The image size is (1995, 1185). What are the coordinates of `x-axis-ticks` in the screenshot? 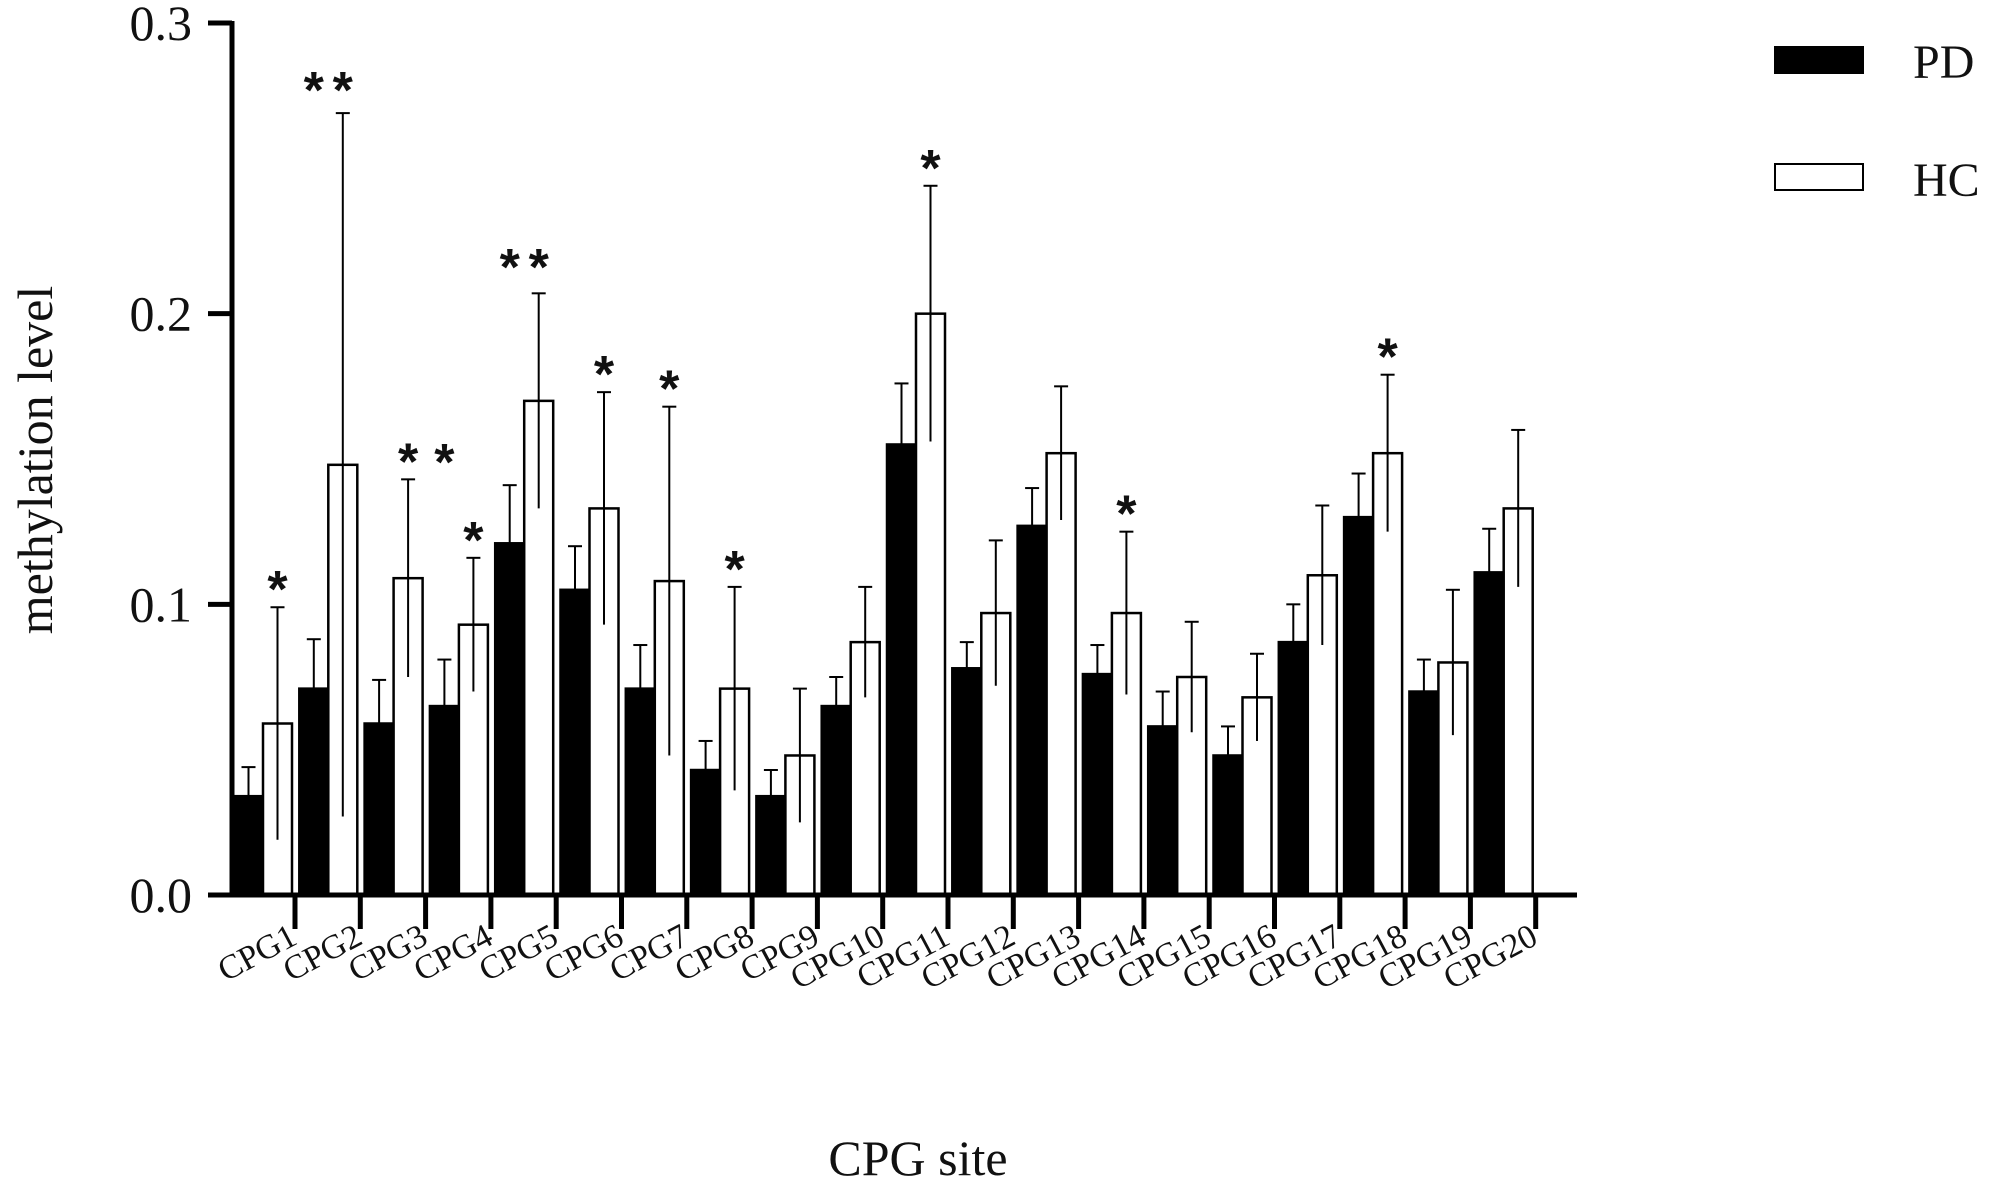 It's located at (915, 912).